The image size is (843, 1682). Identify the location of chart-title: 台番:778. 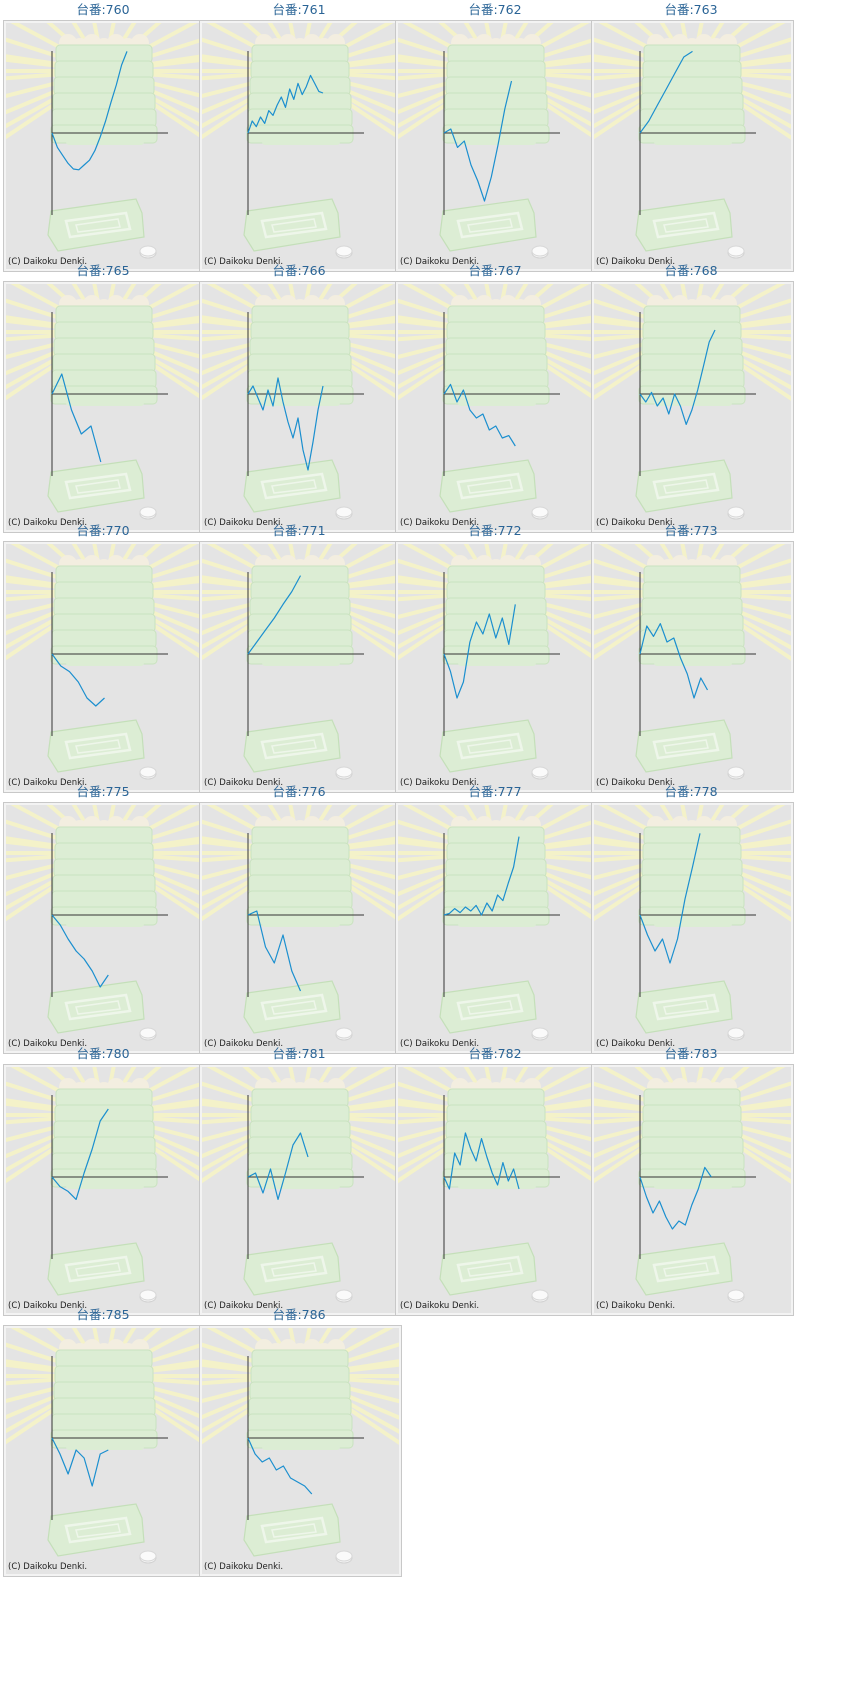
(691, 791).